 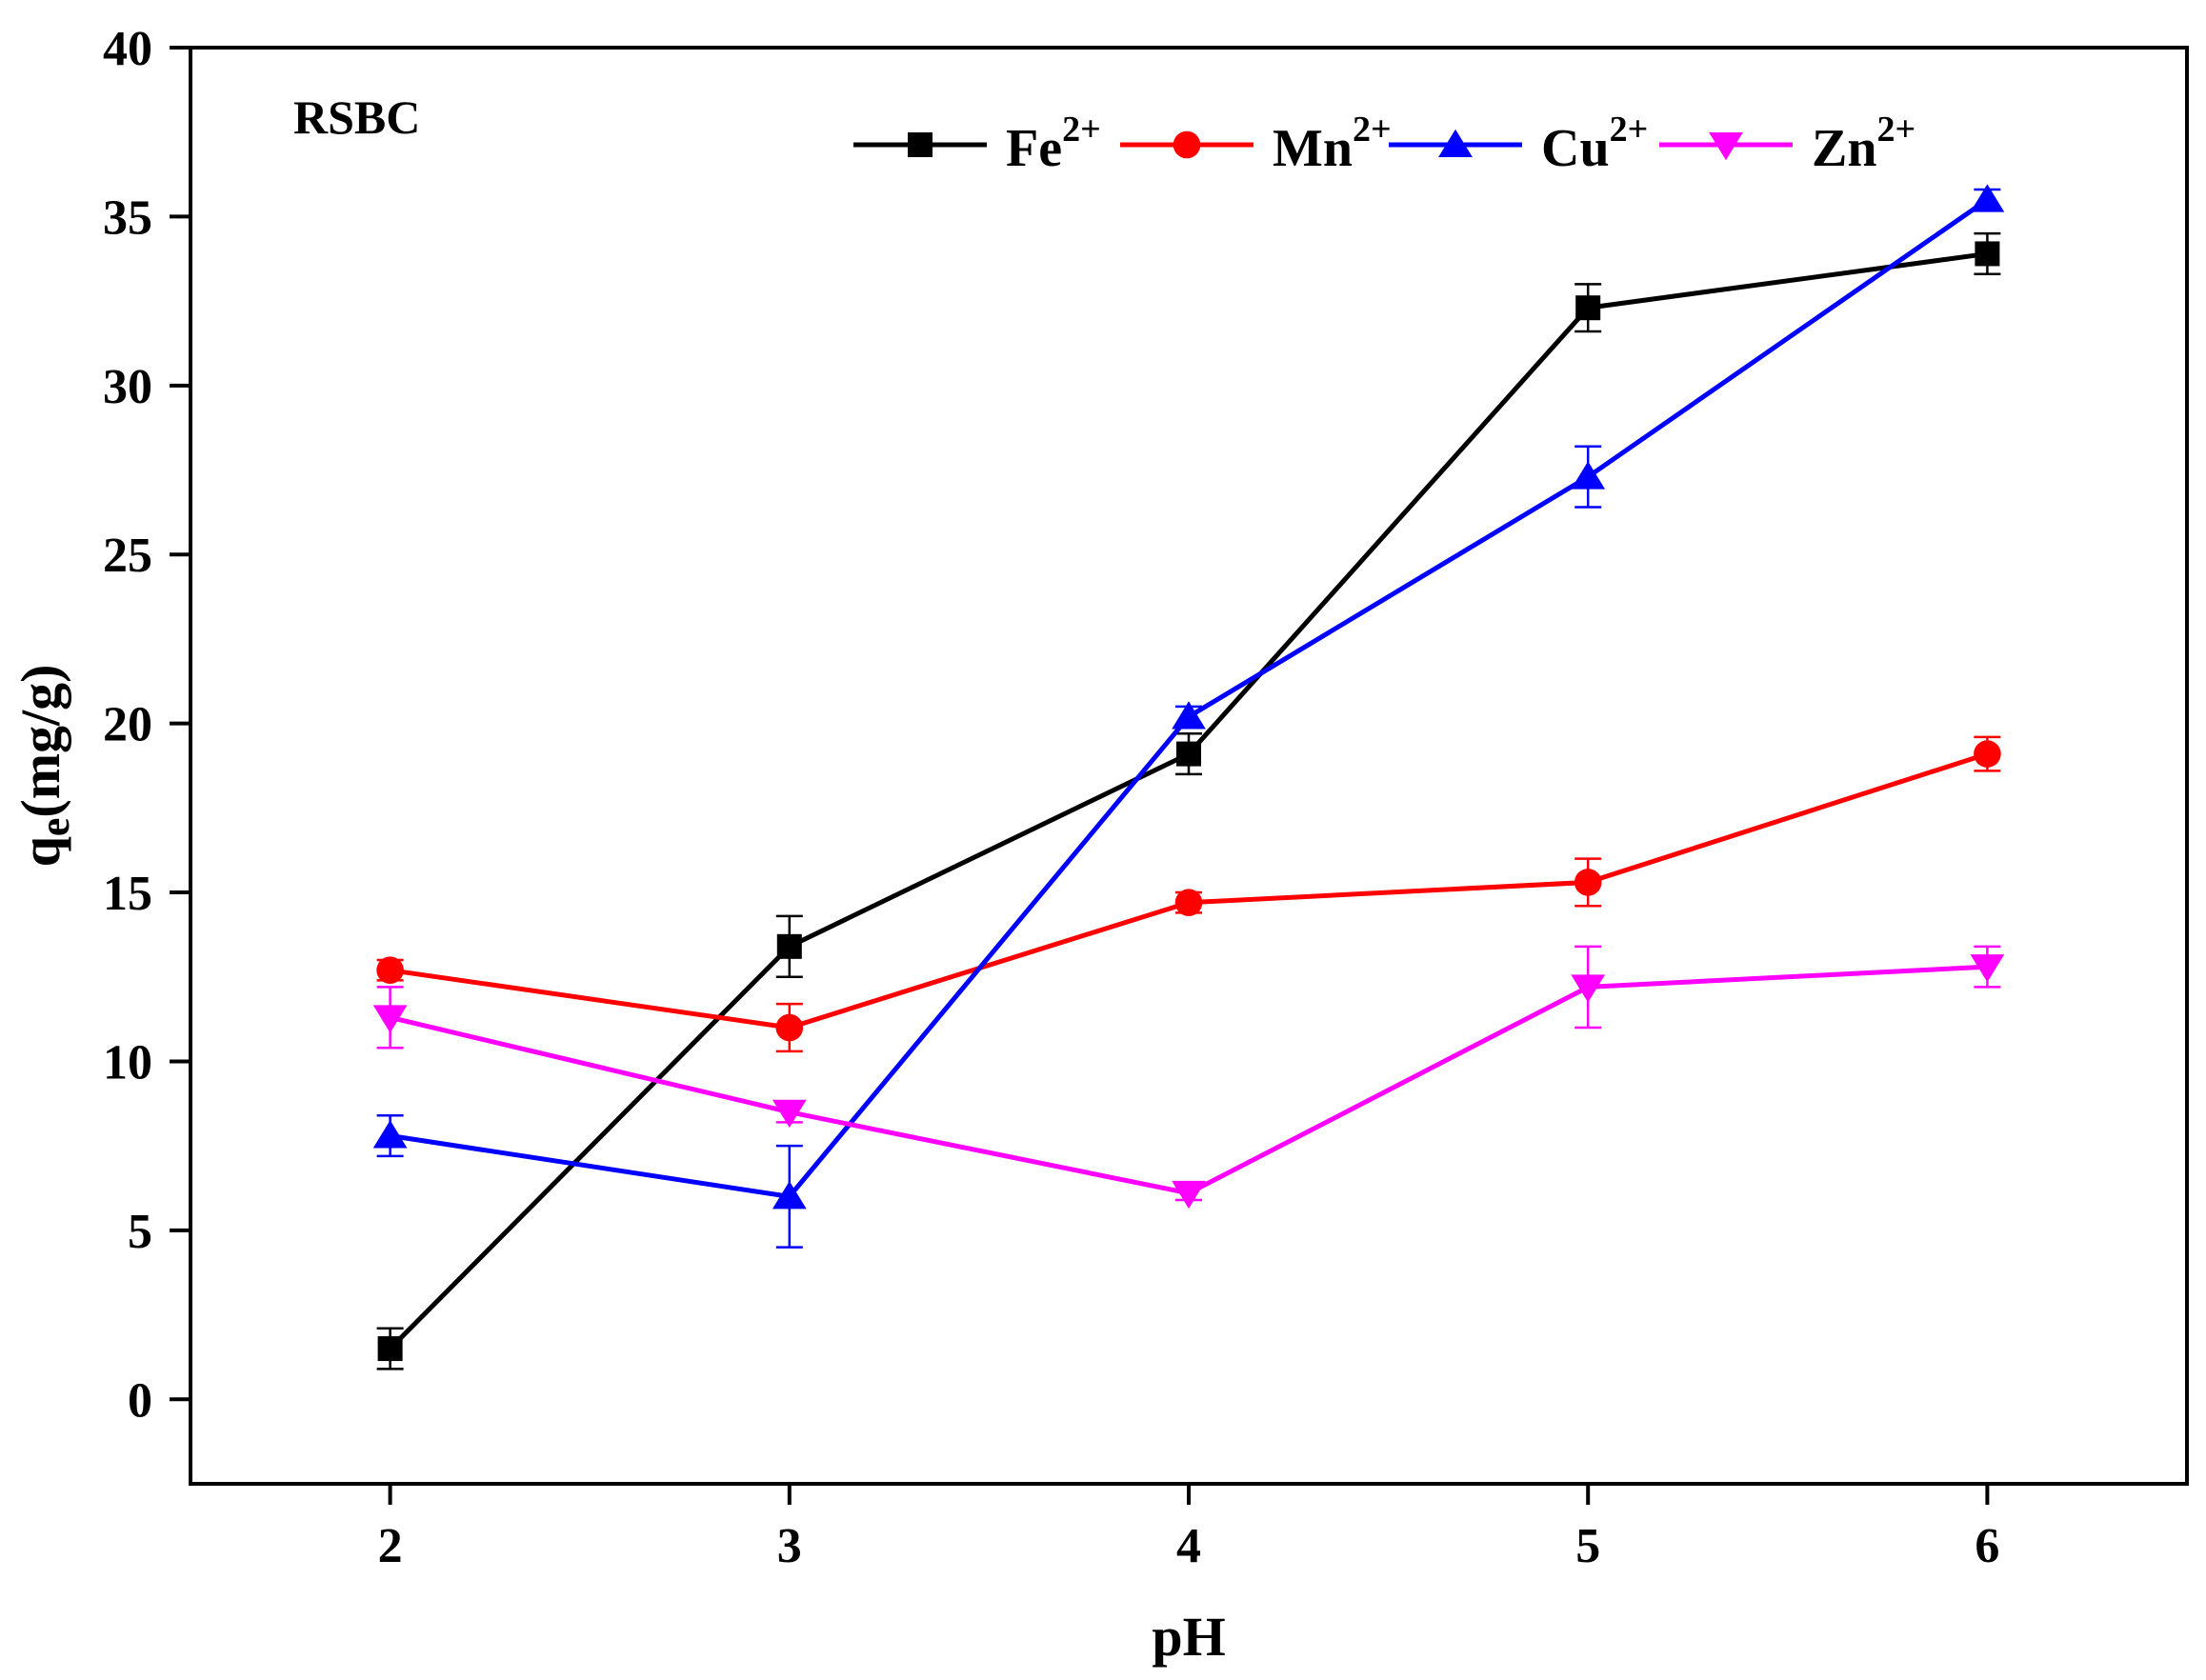 What do you see at coordinates (1456, 143) in the screenshot?
I see `legend-marker-cu` at bounding box center [1456, 143].